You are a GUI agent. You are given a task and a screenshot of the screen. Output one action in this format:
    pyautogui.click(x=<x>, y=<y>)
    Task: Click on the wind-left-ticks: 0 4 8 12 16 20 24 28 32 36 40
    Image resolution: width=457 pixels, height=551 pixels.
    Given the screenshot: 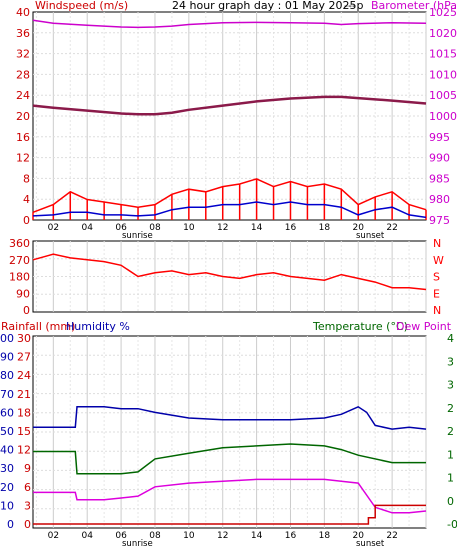 What is the action you would take?
    pyautogui.click(x=23, y=116)
    